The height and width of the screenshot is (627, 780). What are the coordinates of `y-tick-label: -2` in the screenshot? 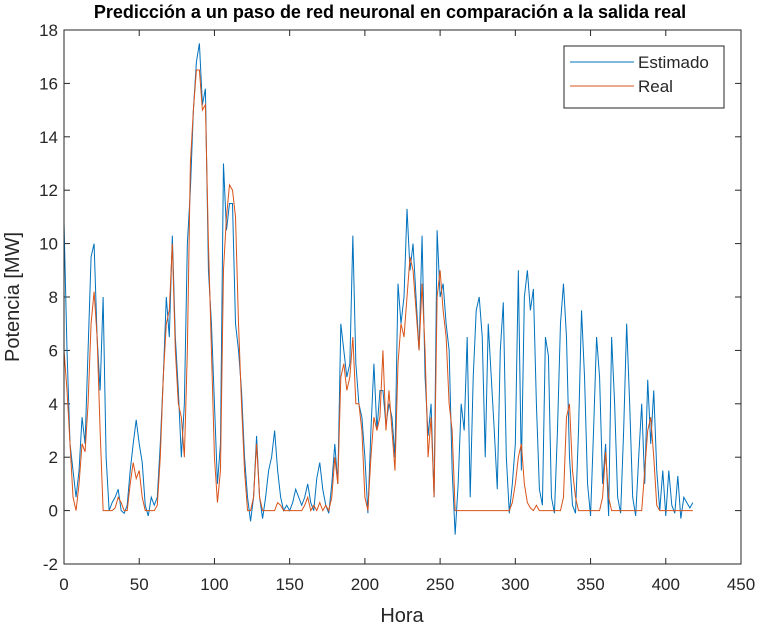 It's located at (50, 564).